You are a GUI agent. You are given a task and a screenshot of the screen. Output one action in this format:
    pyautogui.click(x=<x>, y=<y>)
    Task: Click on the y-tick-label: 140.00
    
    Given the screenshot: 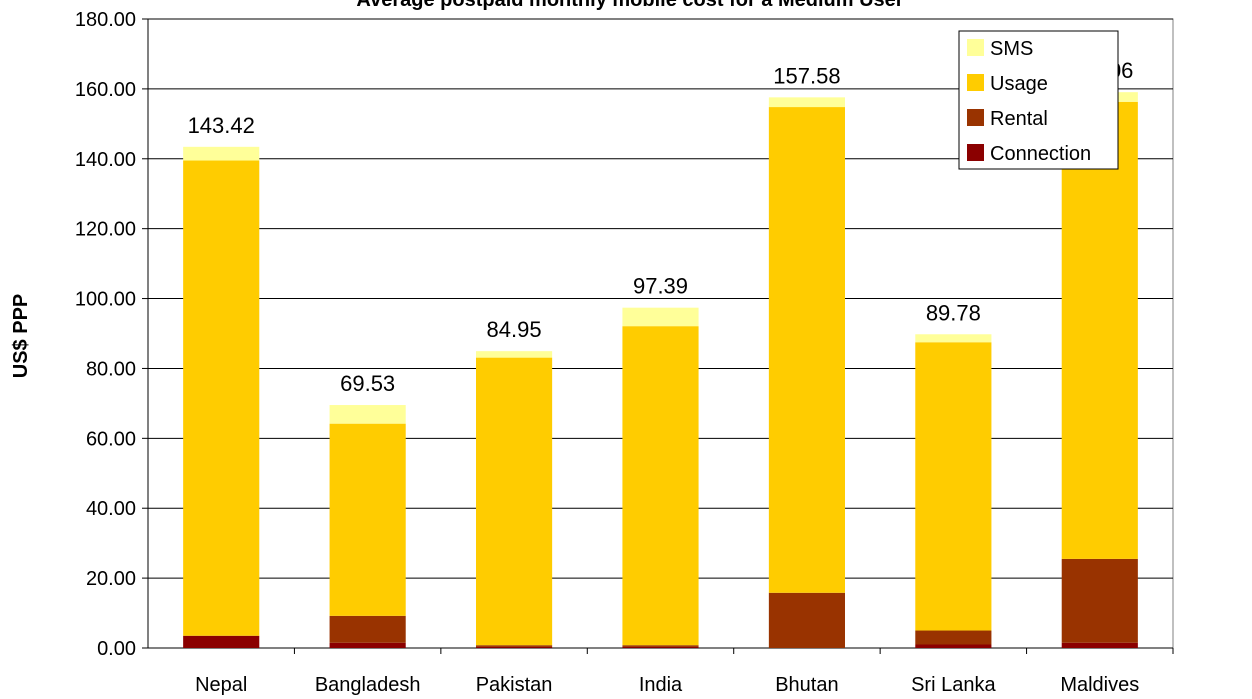 What is the action you would take?
    pyautogui.click(x=105, y=160)
    